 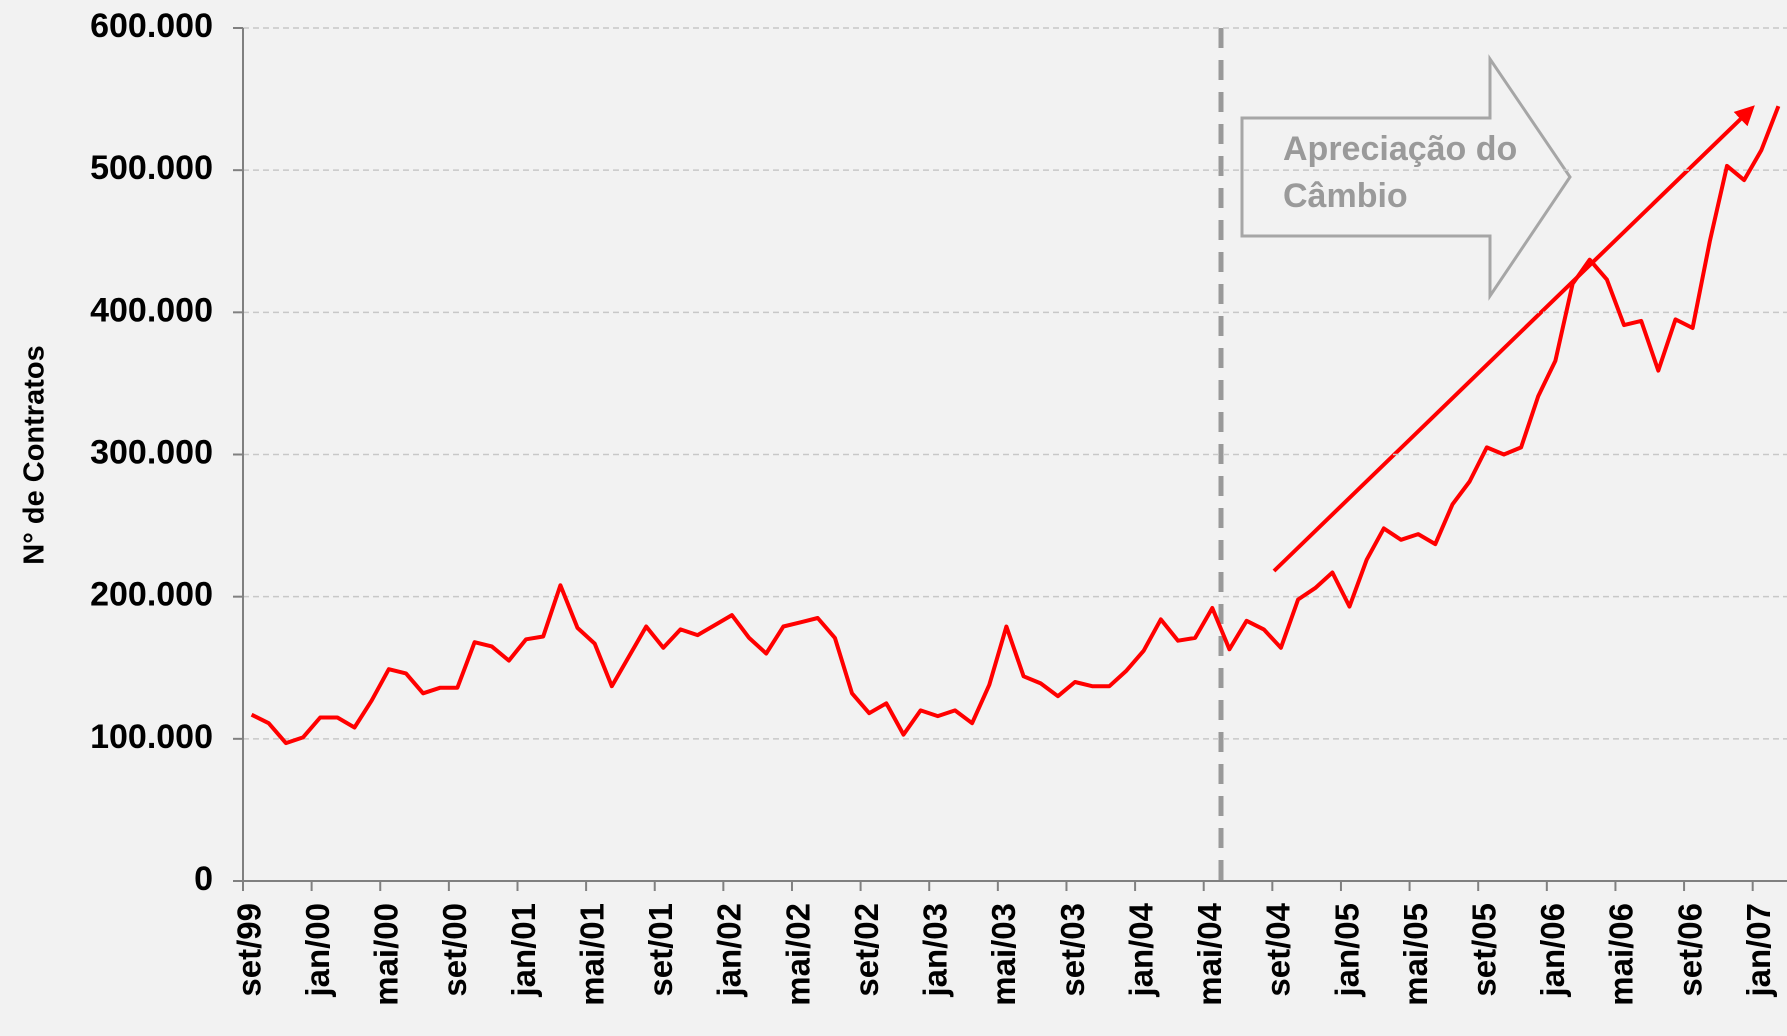 What do you see at coordinates (1346, 950) in the screenshot?
I see `x-tick-label: jan/05` at bounding box center [1346, 950].